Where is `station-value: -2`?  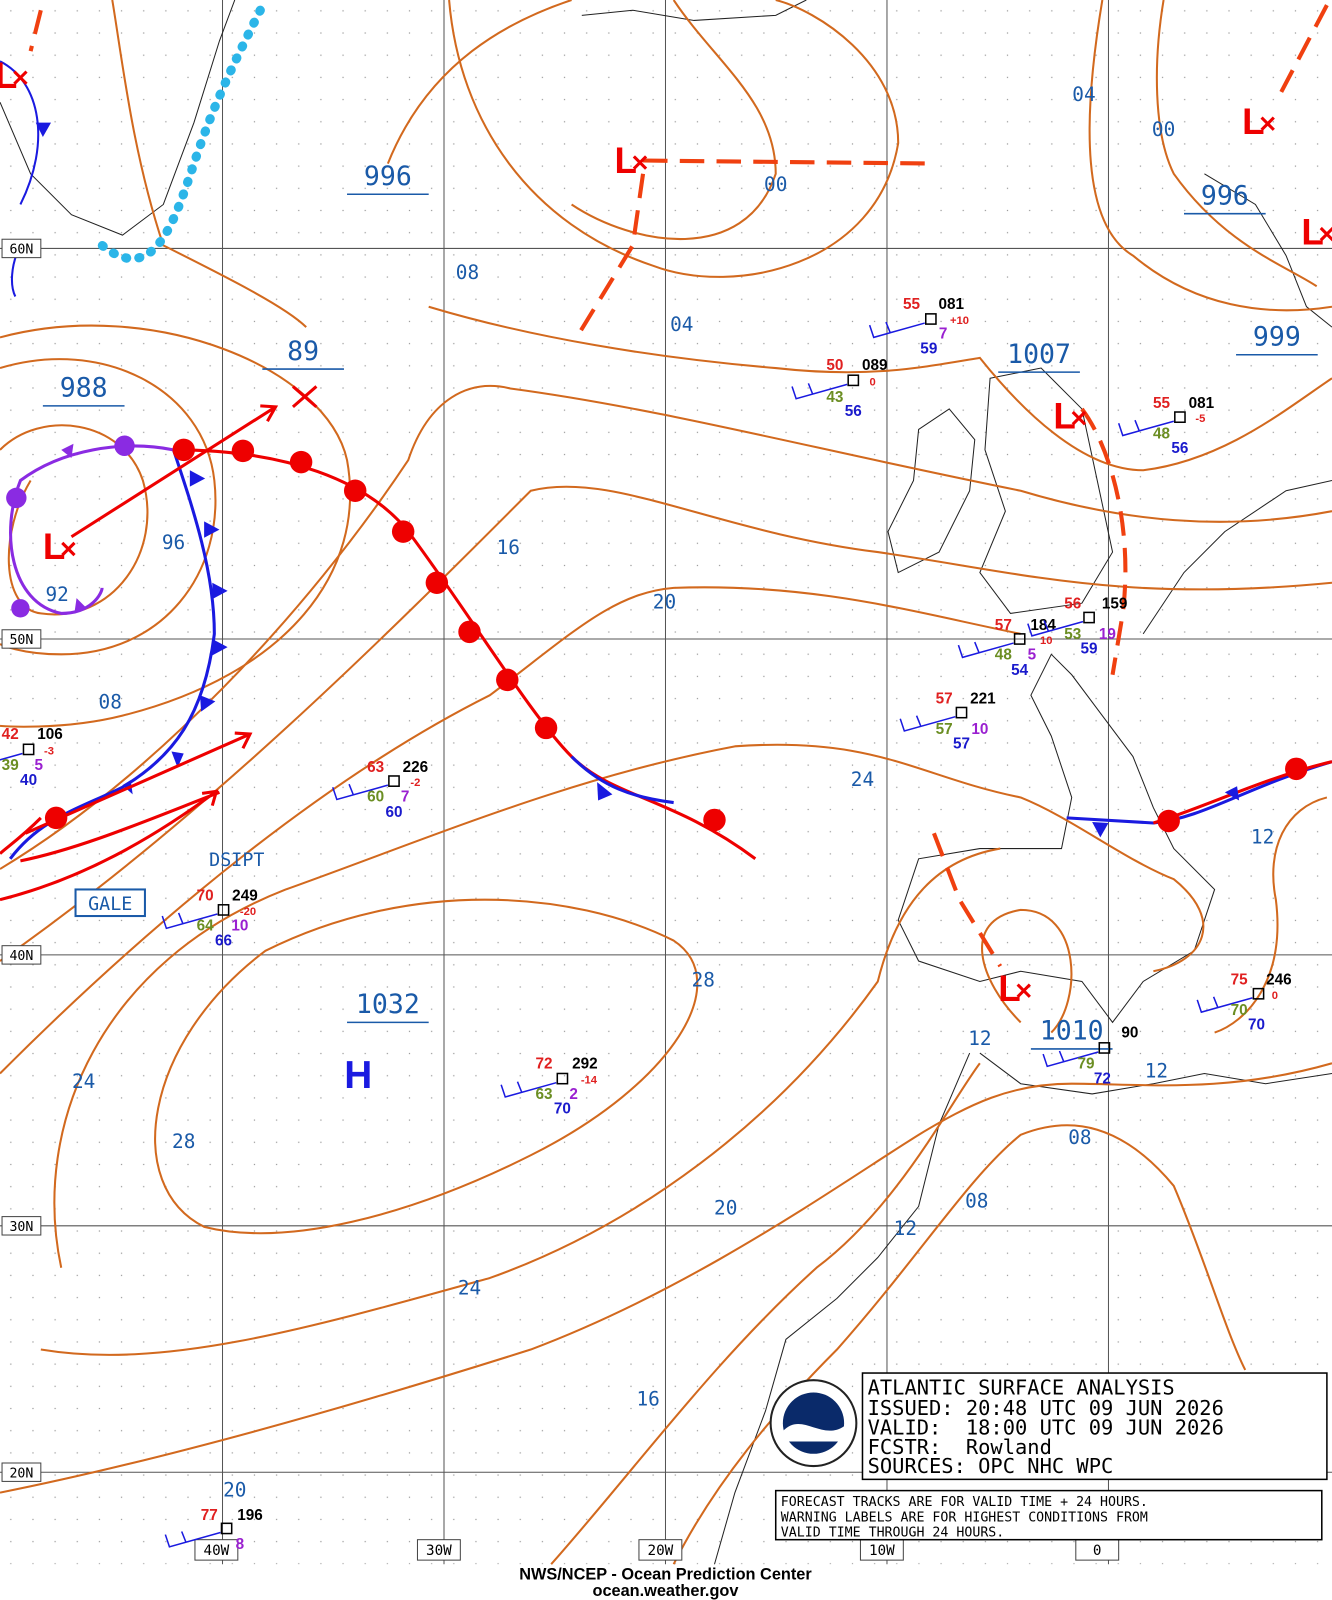 station-value: -2 is located at coordinates (415, 783).